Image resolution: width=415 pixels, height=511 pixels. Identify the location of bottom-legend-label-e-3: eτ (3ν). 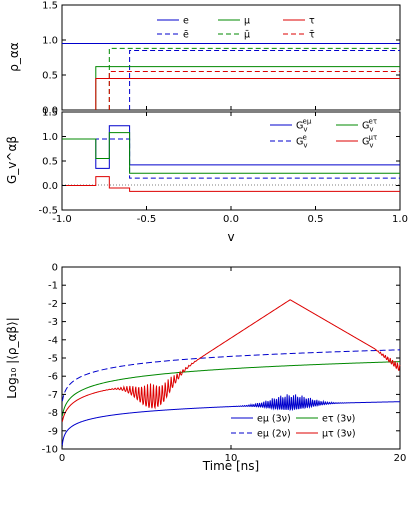
(338, 419).